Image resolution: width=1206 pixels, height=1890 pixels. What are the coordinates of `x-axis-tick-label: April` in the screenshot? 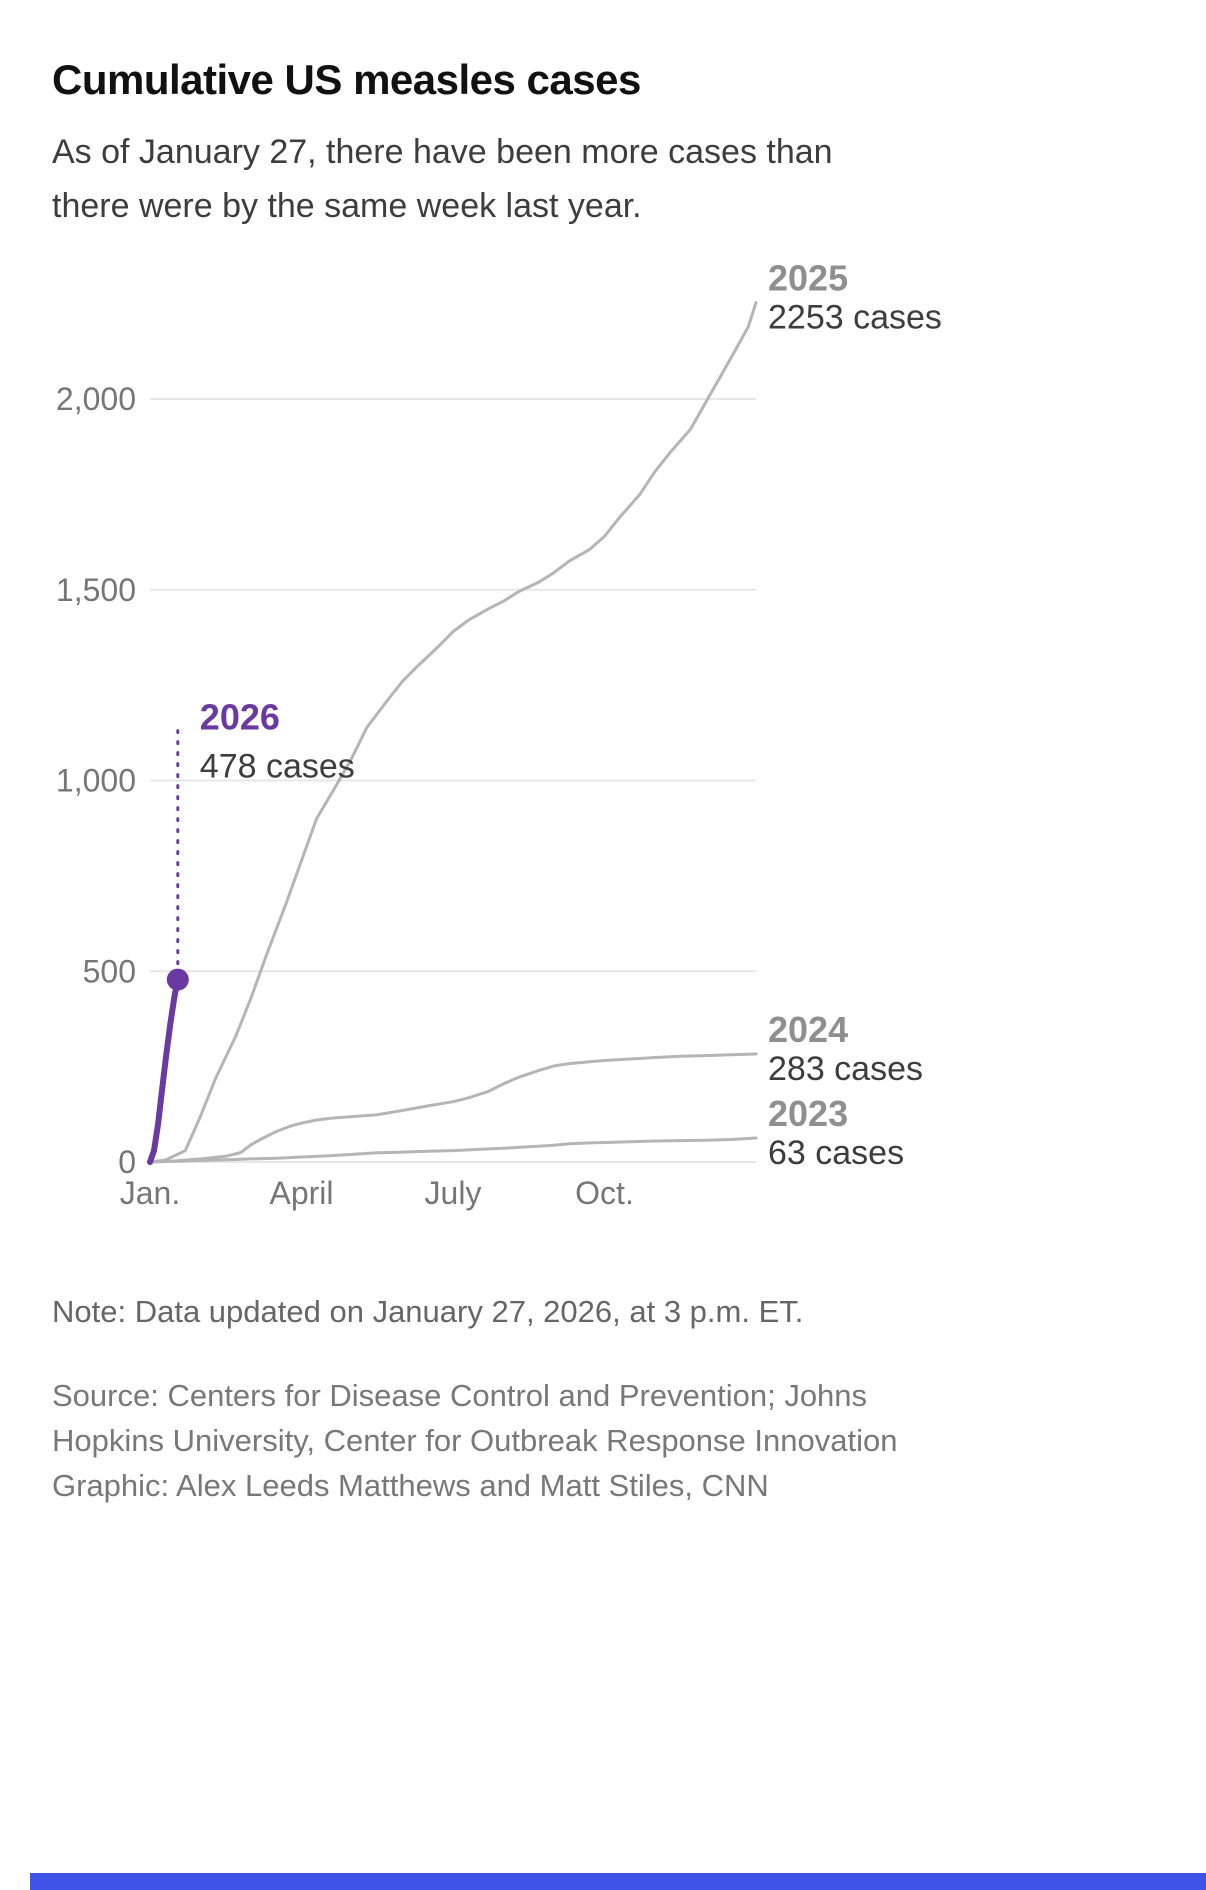 It's located at (301, 1193).